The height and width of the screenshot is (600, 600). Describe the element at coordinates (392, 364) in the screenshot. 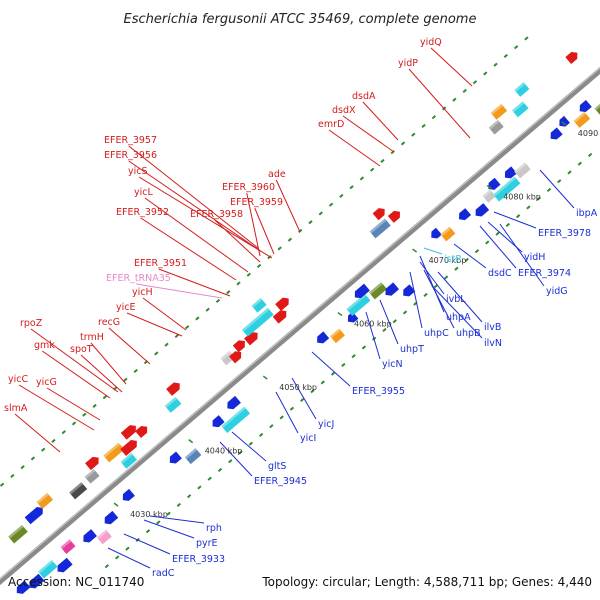

I see `gene-label: yicN` at that location.